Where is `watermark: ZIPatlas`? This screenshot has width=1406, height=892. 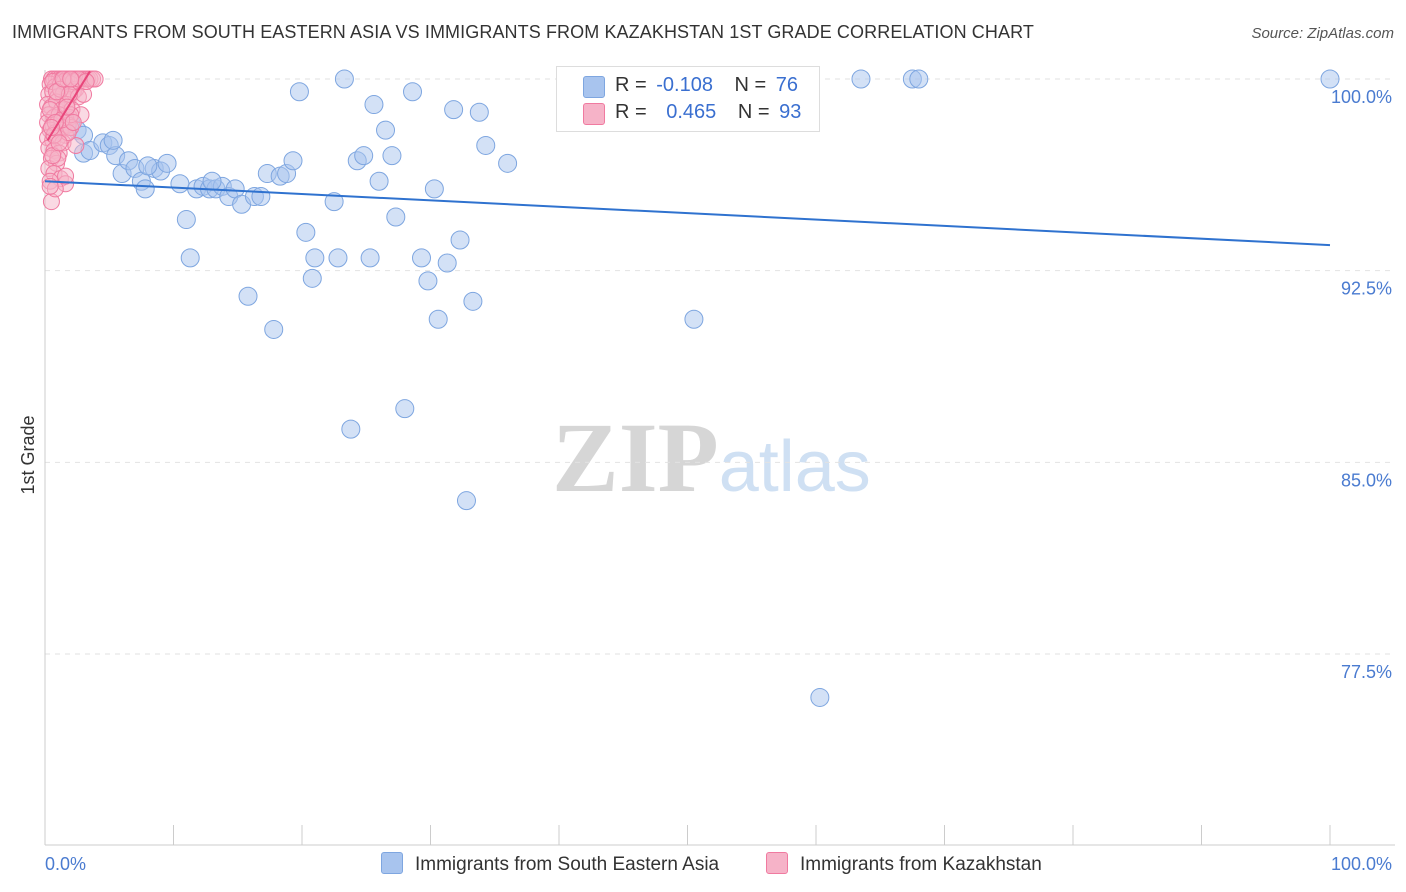 watermark: ZIPatlas is located at coordinates (711, 457).